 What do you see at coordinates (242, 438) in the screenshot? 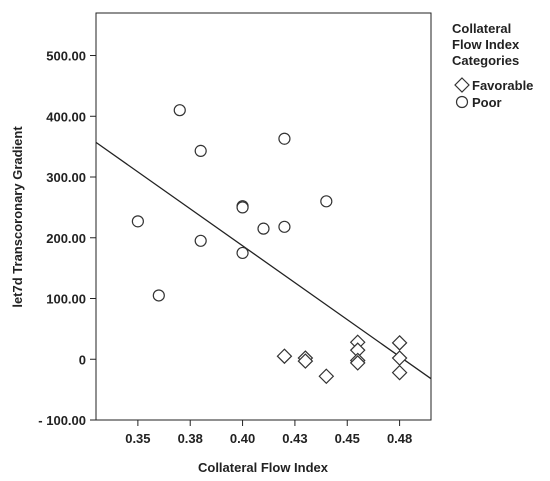
I see `x-tick-label: 0.40` at bounding box center [242, 438].